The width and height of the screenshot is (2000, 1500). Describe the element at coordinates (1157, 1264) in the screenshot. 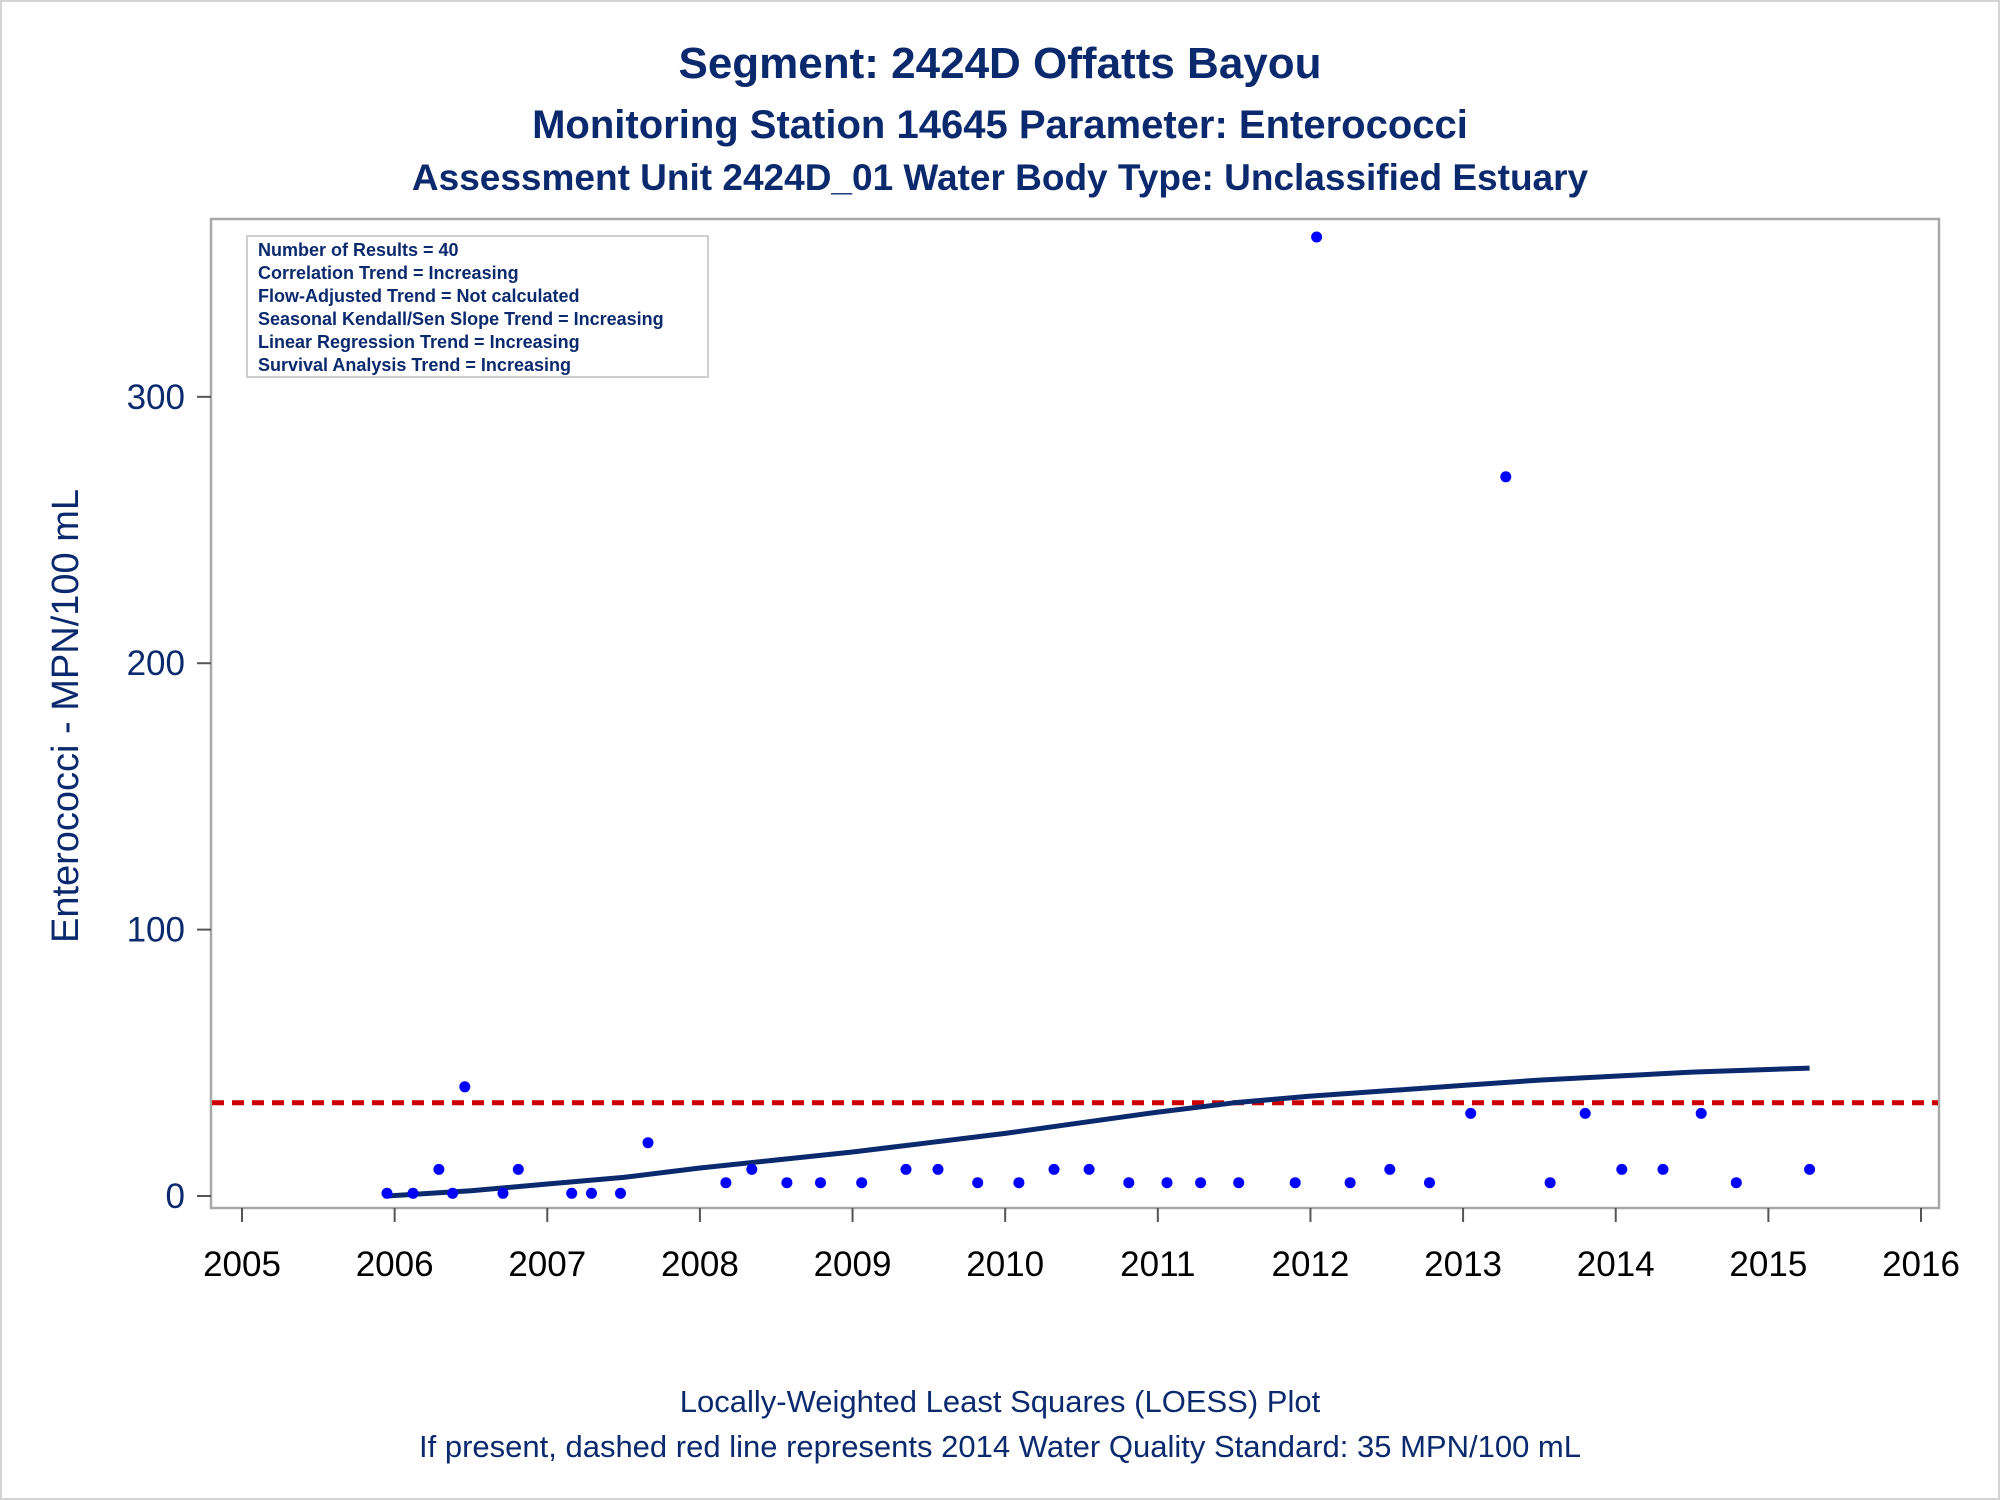

I see `x-tick-label: 2011` at that location.